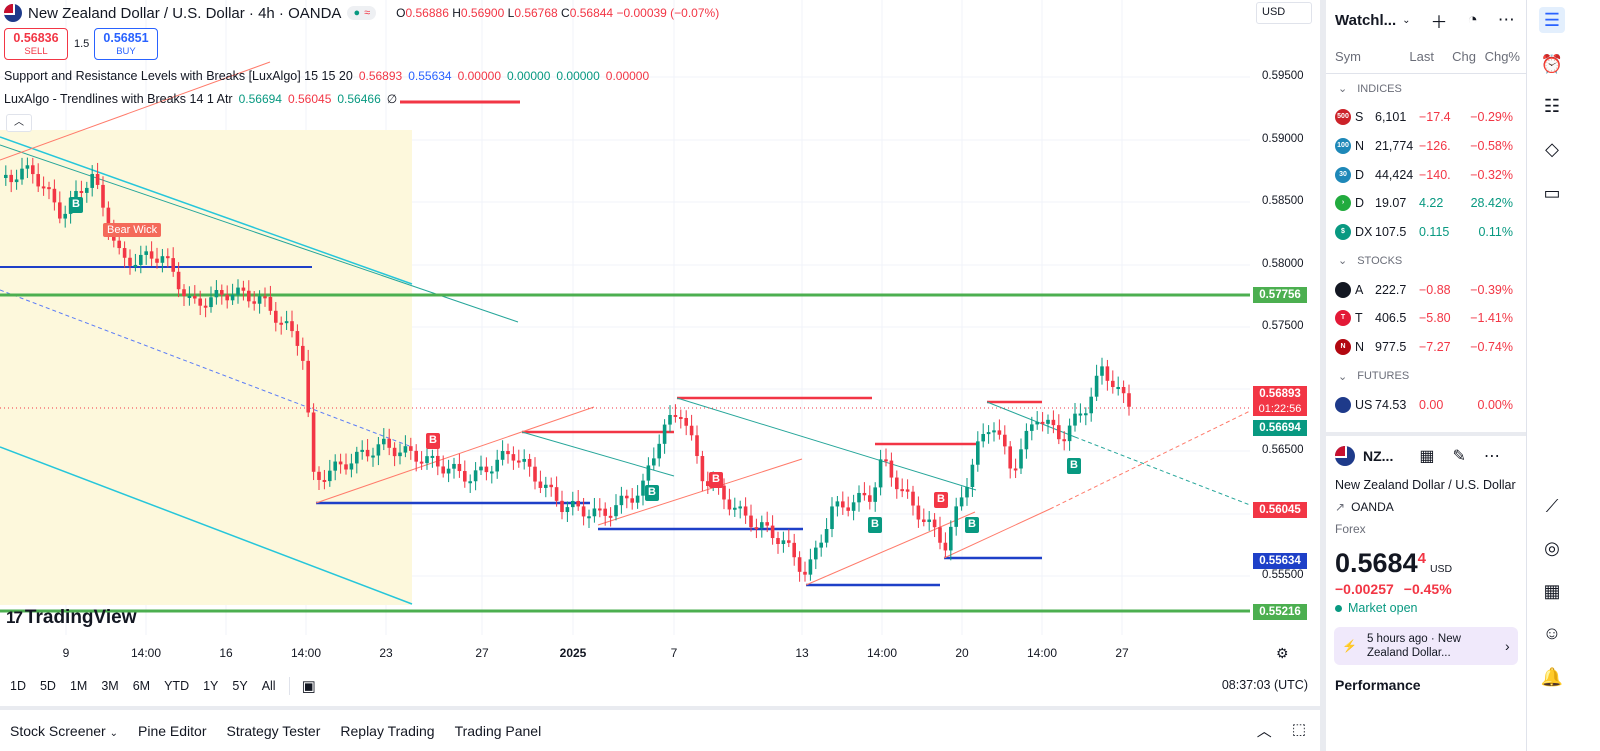 Image resolution: width=1600 pixels, height=751 pixels. I want to click on add-symbol-icon: ＋, so click(1439, 22).